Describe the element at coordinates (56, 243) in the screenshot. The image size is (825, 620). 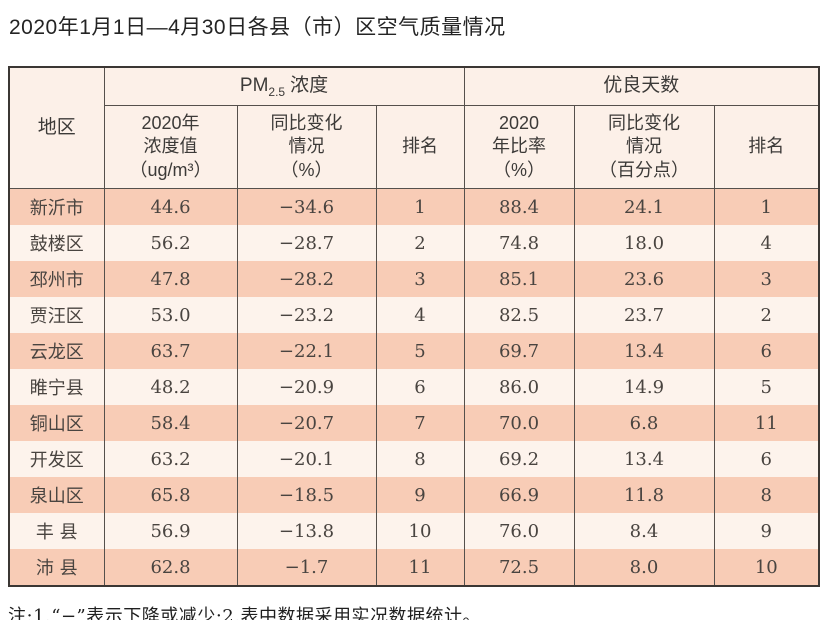
I see `cell-region: 鼓楼区` at that location.